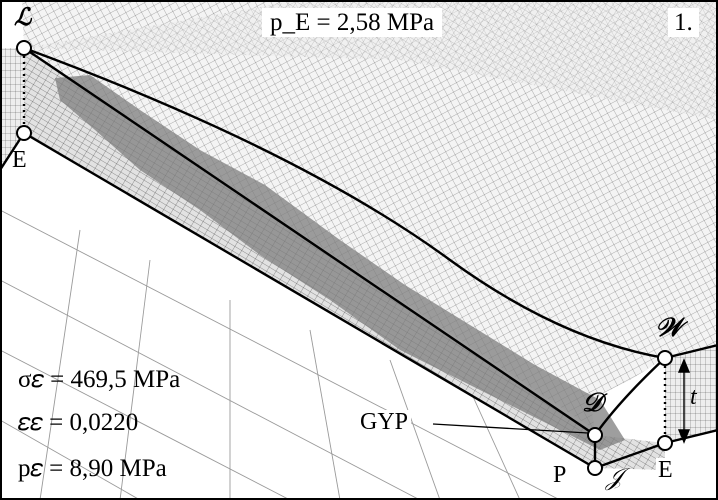 The width and height of the screenshot is (718, 500). Describe the element at coordinates (92, 468) in the screenshot. I see `stat-p: p𝜀 = 8,90 MPa` at that location.